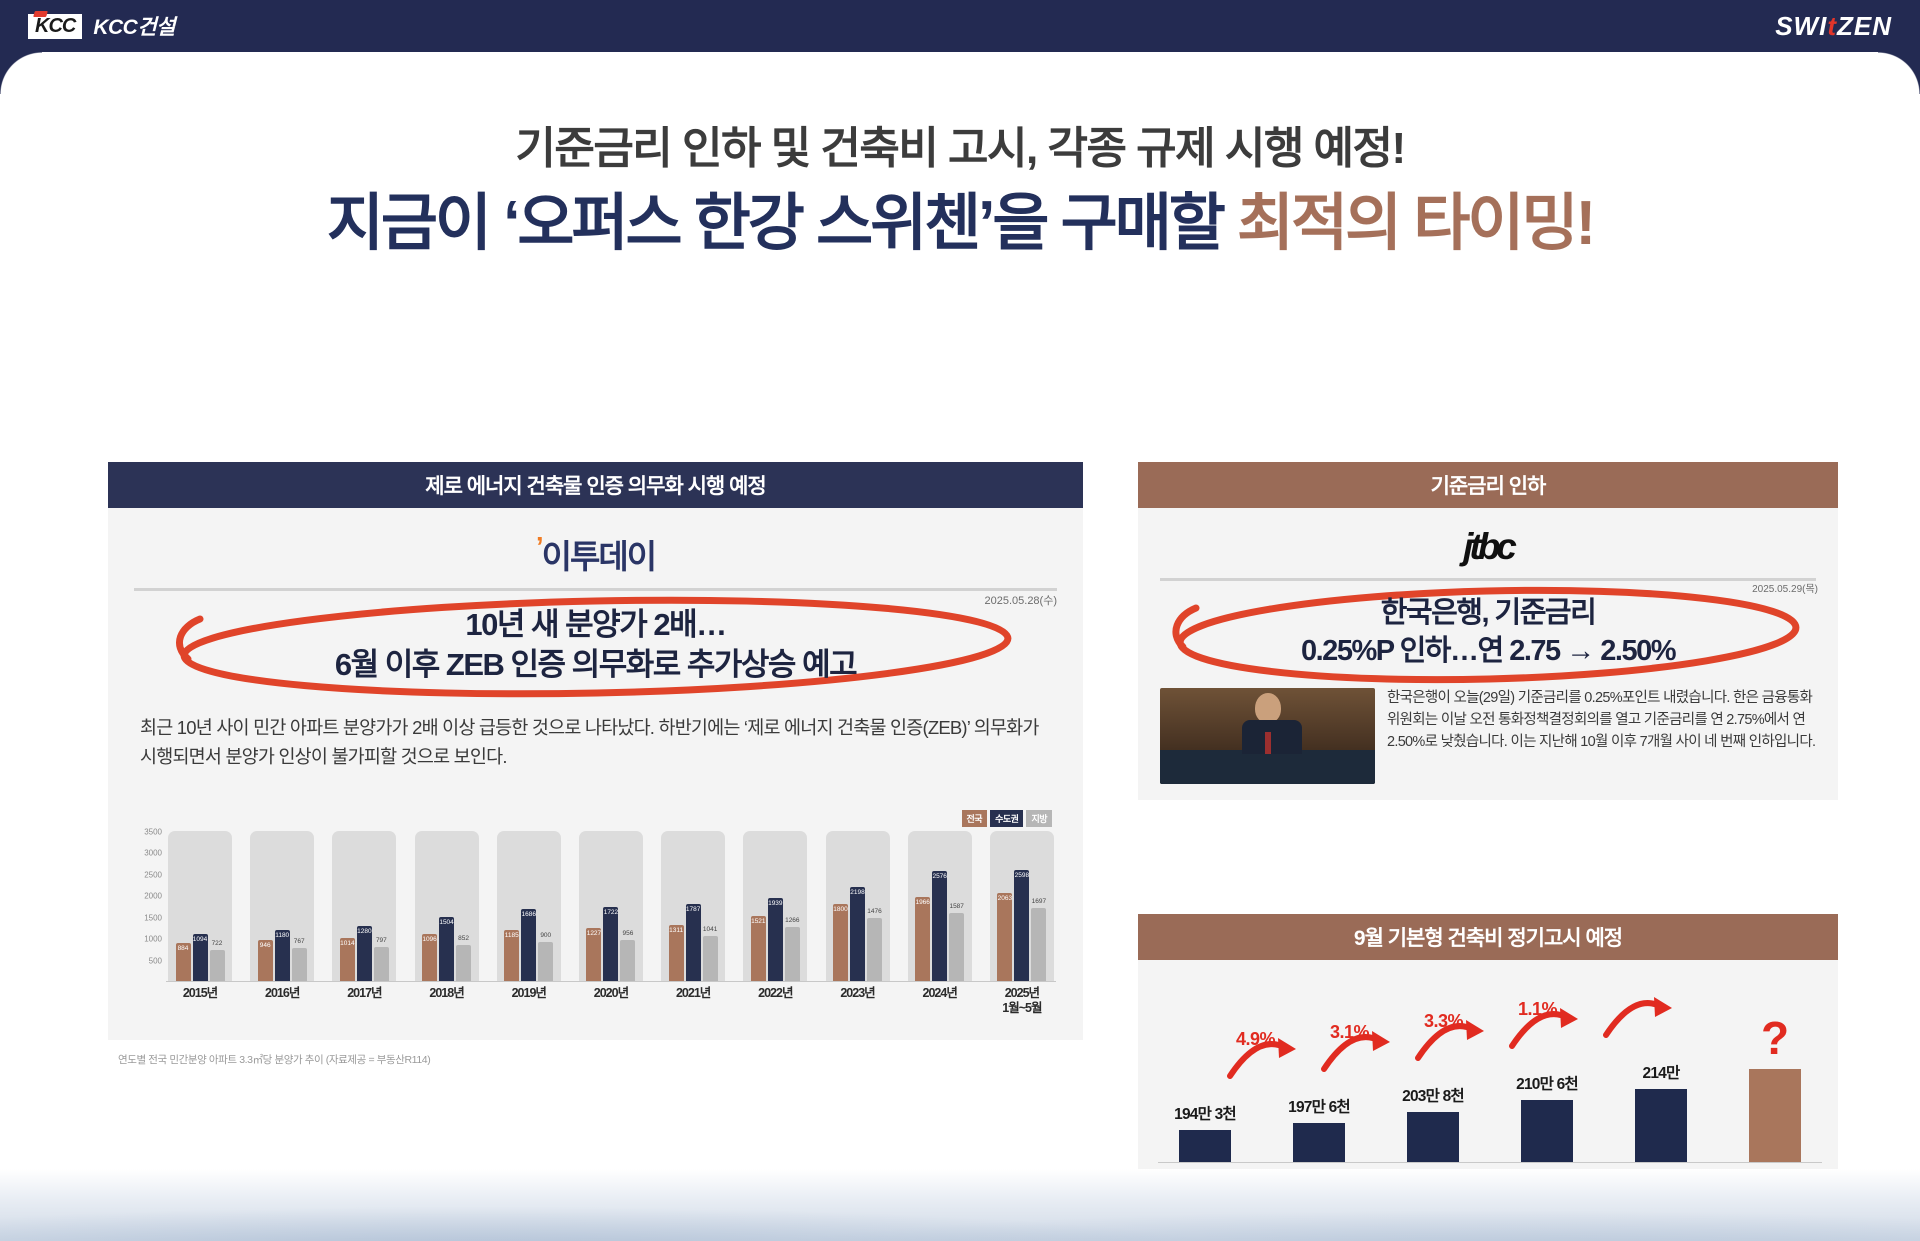  What do you see at coordinates (940, 925) in the screenshot?
I see `bar-수도권: 2576` at bounding box center [940, 925].